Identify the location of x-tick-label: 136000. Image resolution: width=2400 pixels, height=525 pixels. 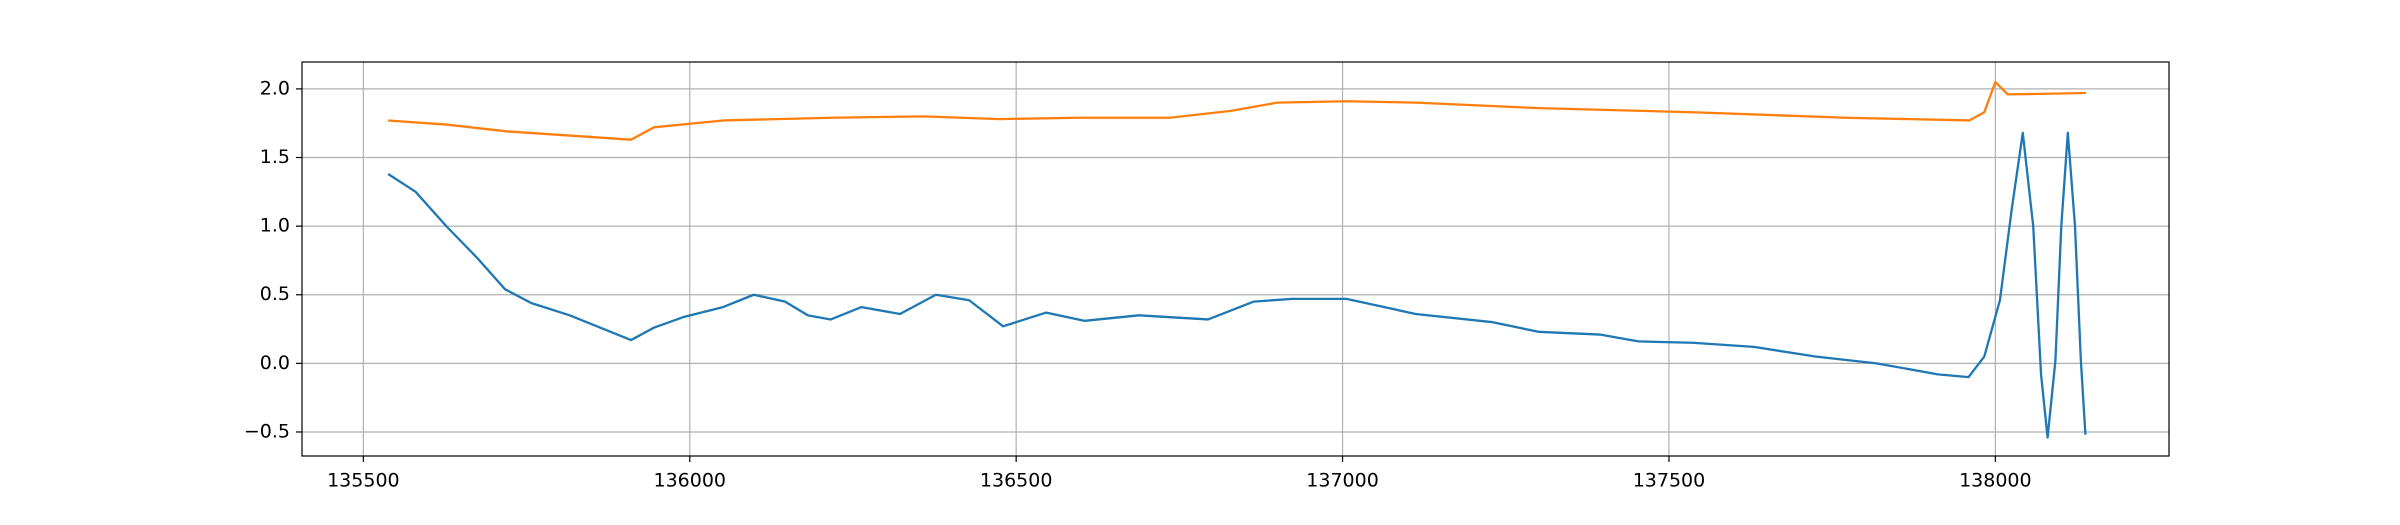
(689, 481).